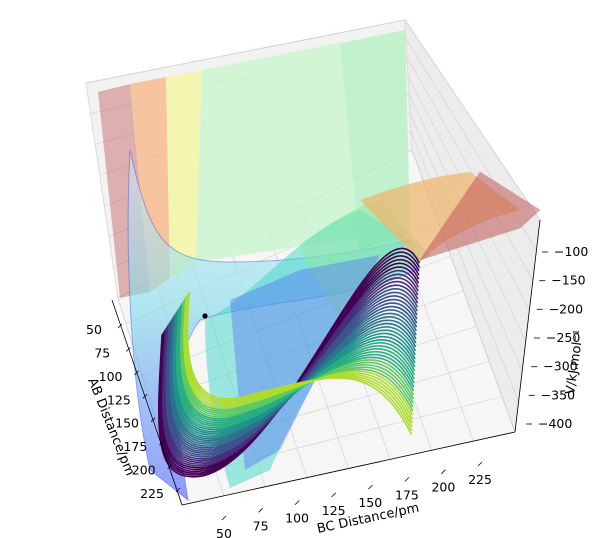  Describe the element at coordinates (571, 251) in the screenshot. I see `z-tick-label: −100` at that location.